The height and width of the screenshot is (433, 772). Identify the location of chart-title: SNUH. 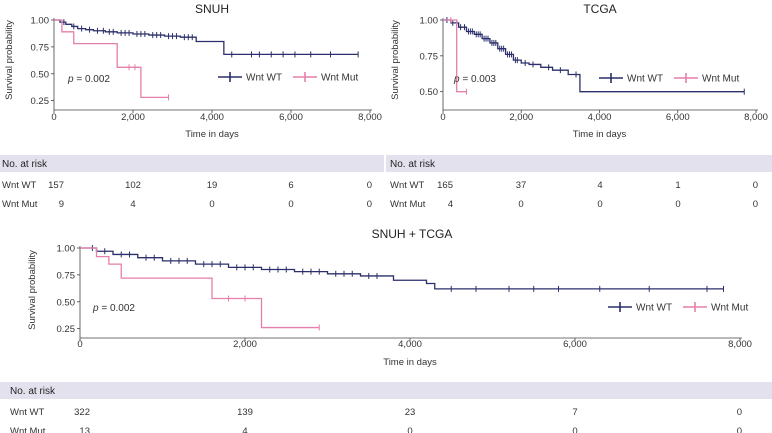
(212, 9).